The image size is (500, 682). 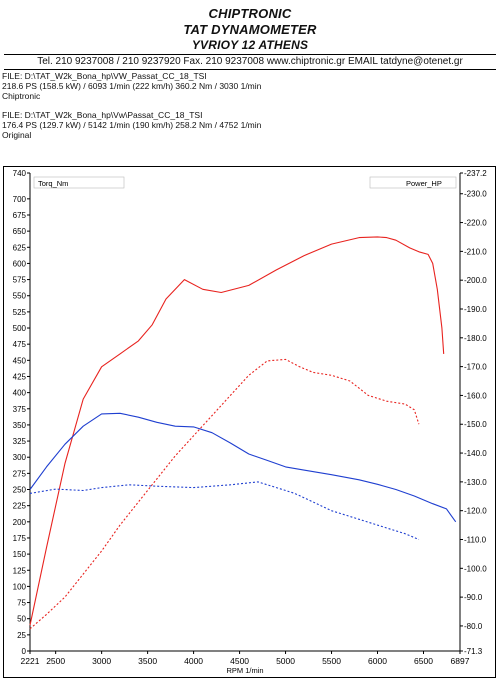 What do you see at coordinates (20, 457) in the screenshot?
I see `y-left-tick-label: 300` at bounding box center [20, 457].